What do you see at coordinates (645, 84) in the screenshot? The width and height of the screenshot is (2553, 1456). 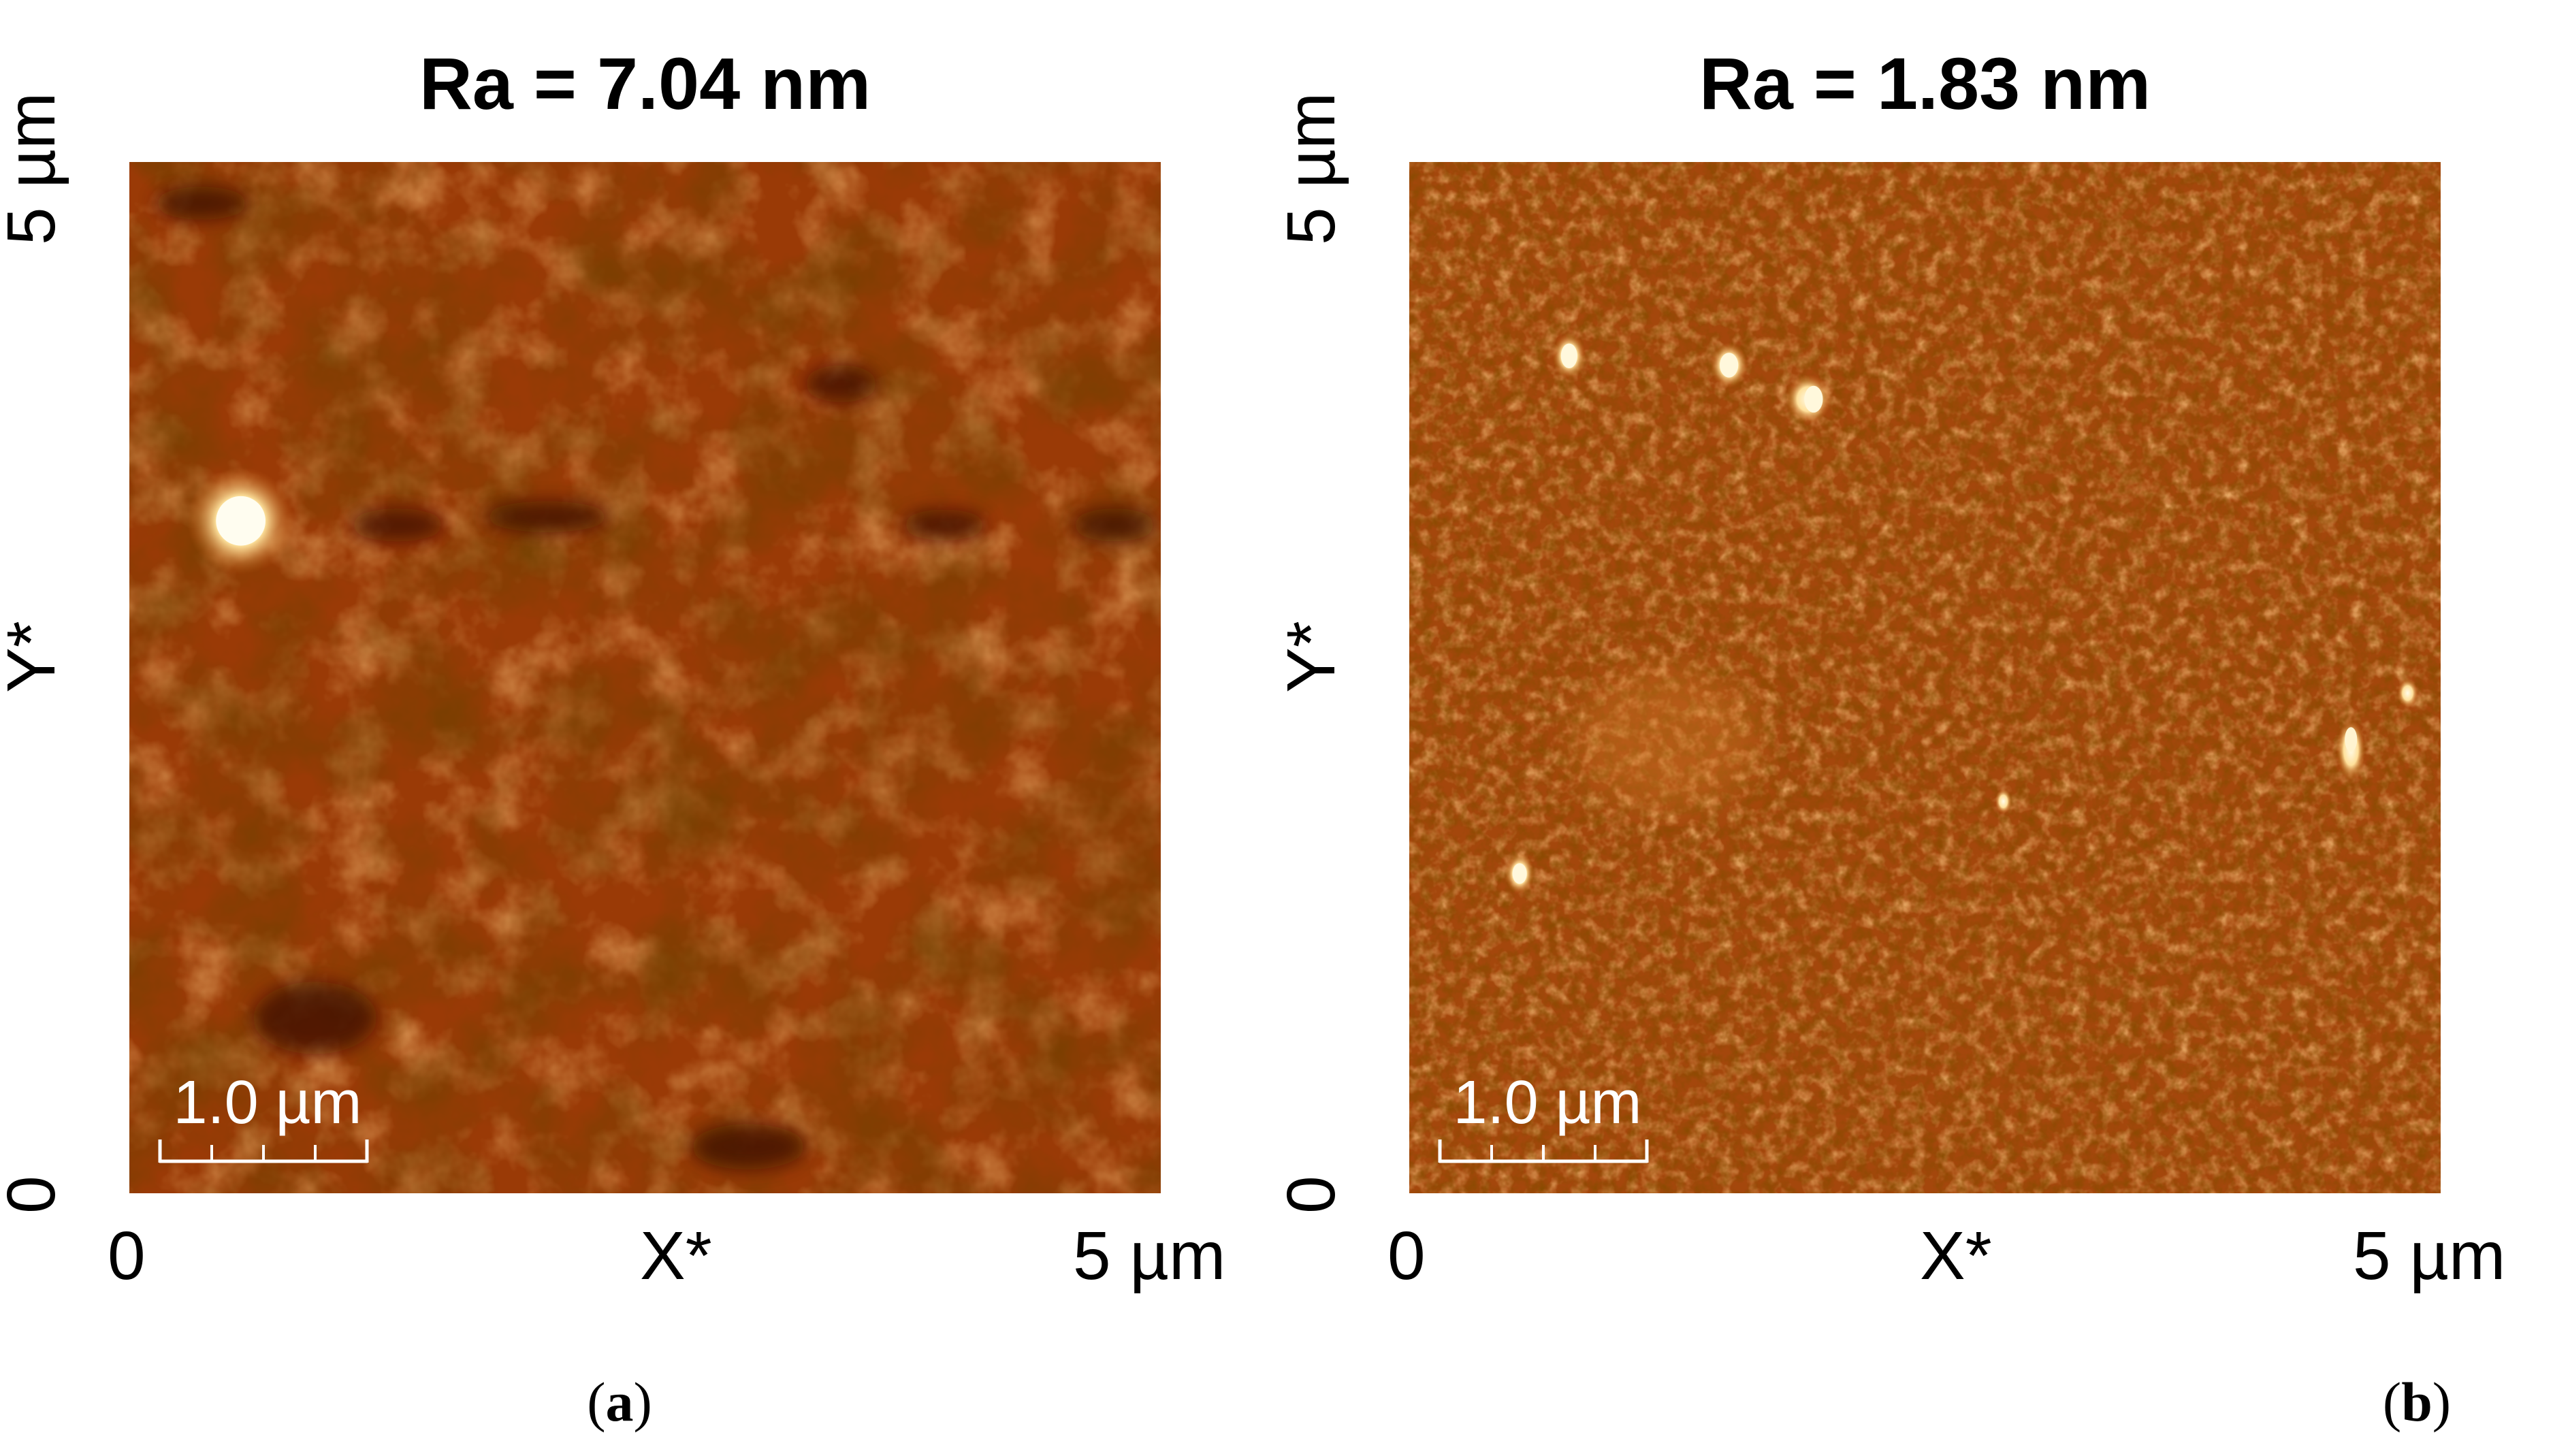 I see `panel-title: Ra = 7.04 nm` at bounding box center [645, 84].